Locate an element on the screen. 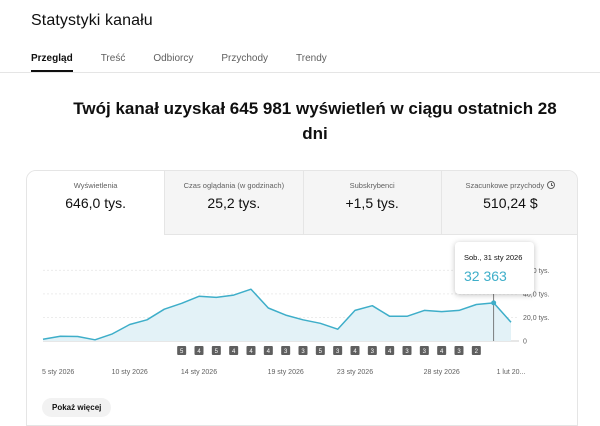 The height and width of the screenshot is (426, 600). x-tick-label: 14 sty 2026 is located at coordinates (199, 372).